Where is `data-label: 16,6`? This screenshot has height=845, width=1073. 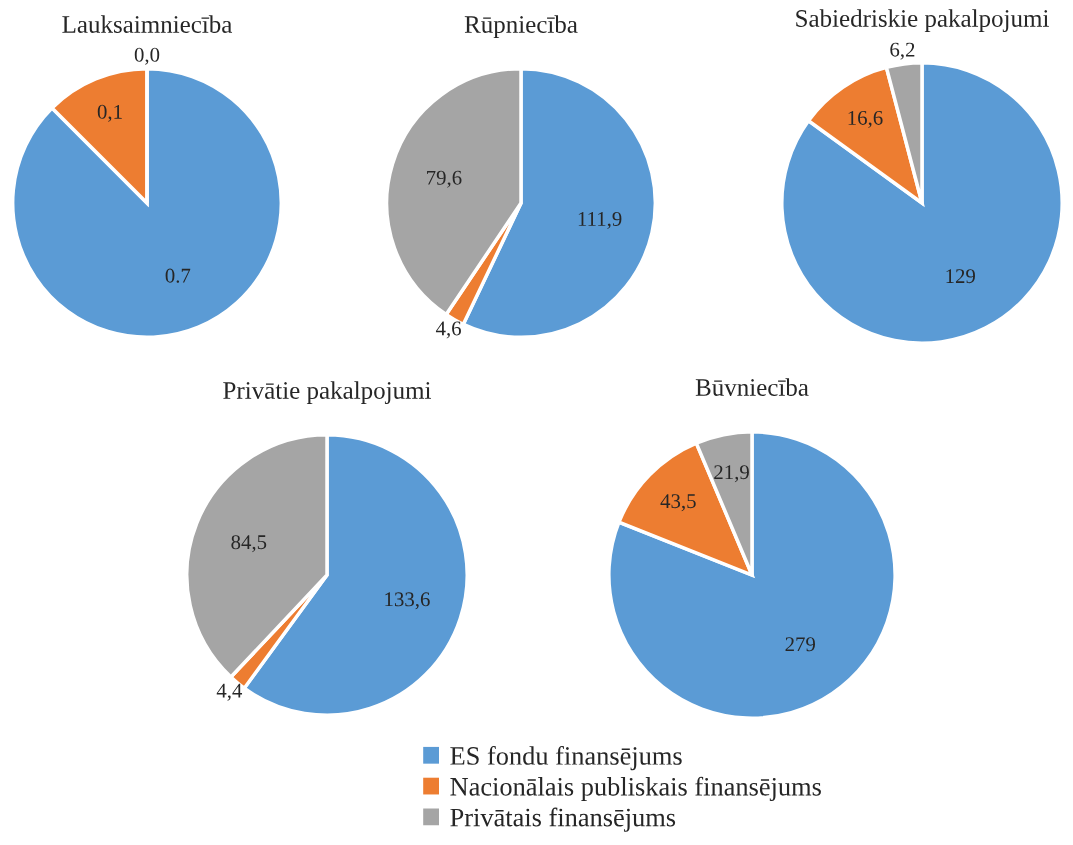 data-label: 16,6 is located at coordinates (865, 119).